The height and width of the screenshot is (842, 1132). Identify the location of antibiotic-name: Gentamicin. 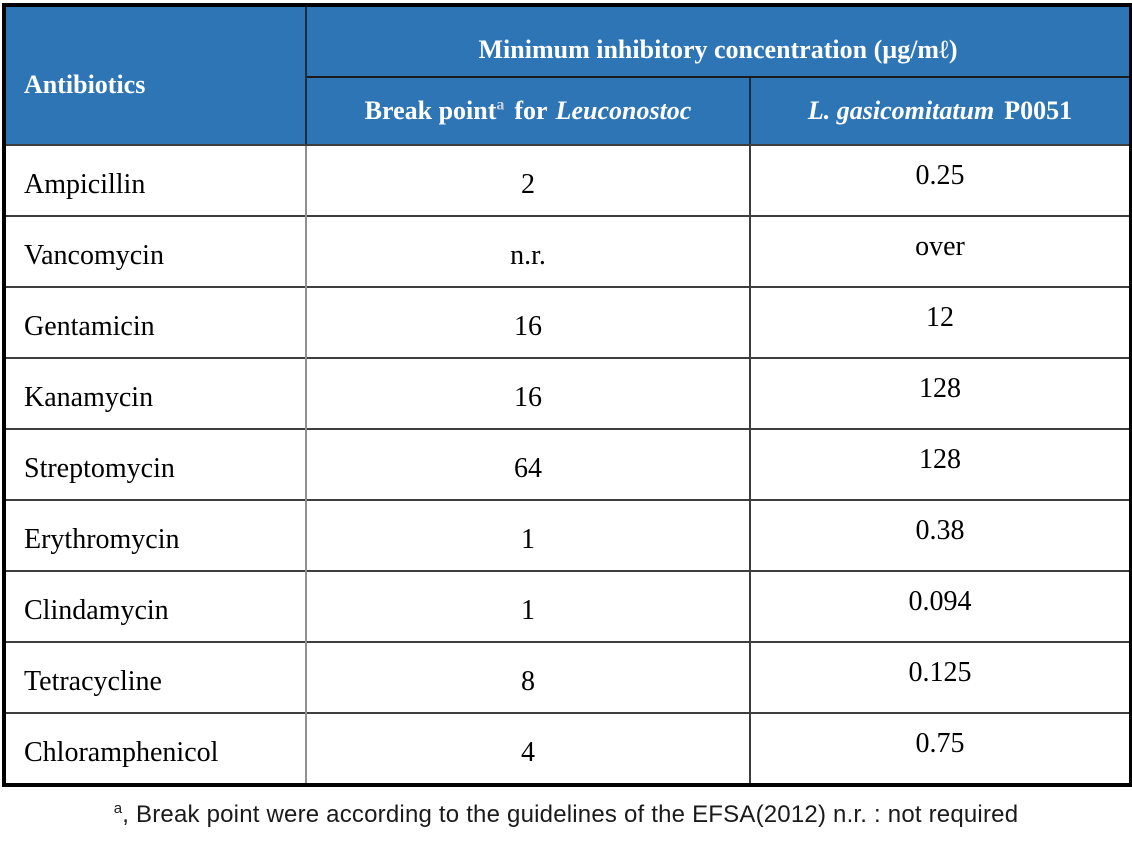
(155, 322).